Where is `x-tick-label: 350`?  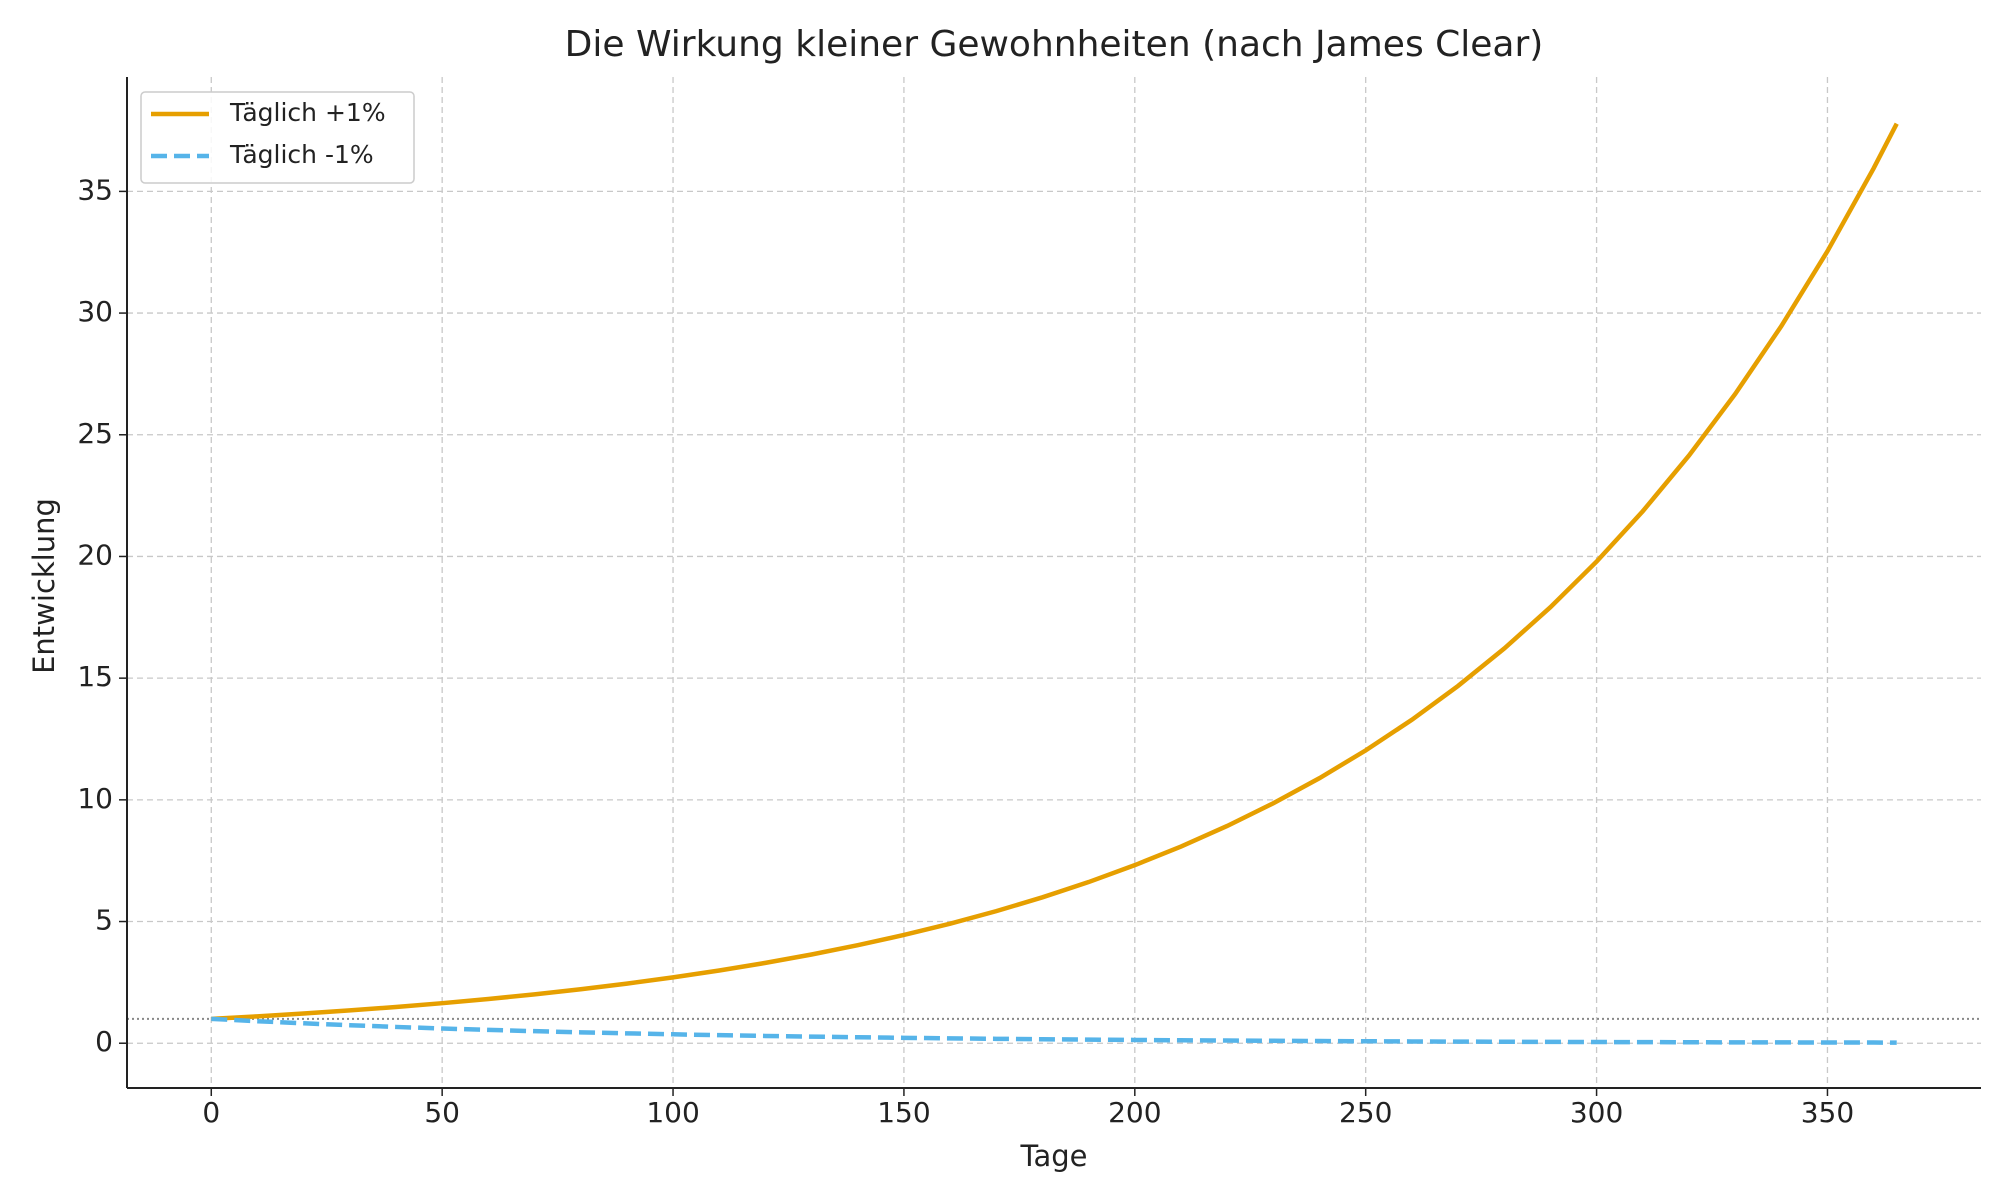 x-tick-label: 350 is located at coordinates (1827, 1112).